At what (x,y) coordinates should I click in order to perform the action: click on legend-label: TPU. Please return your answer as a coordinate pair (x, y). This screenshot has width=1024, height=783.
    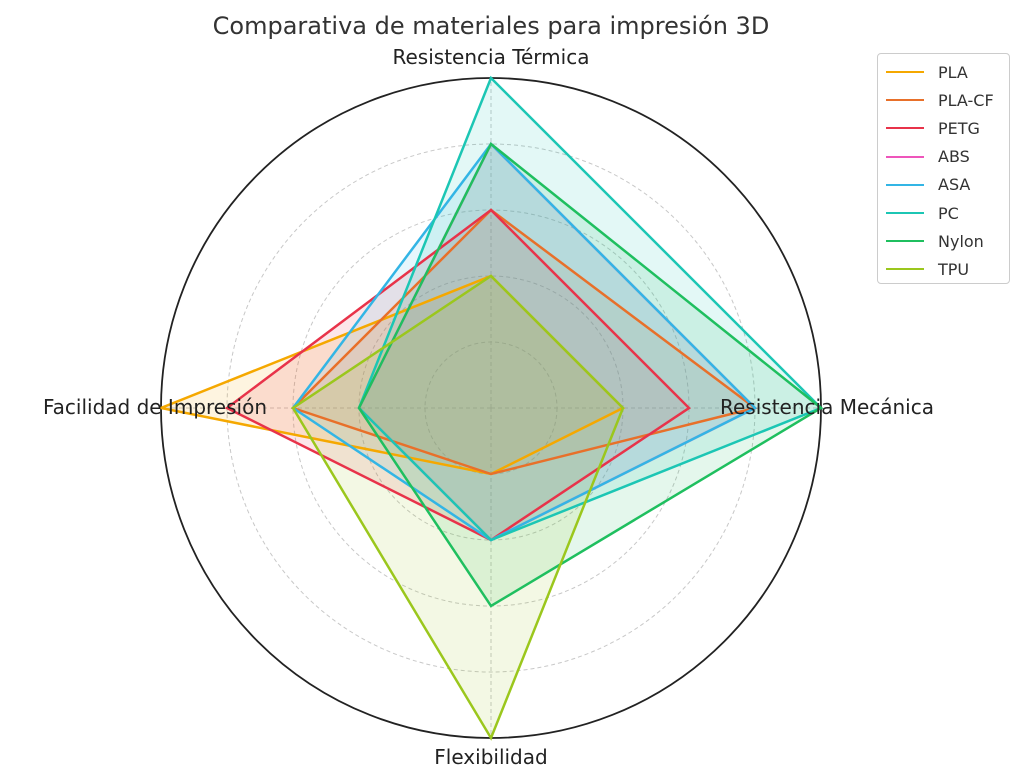
    Looking at the image, I should click on (954, 269).